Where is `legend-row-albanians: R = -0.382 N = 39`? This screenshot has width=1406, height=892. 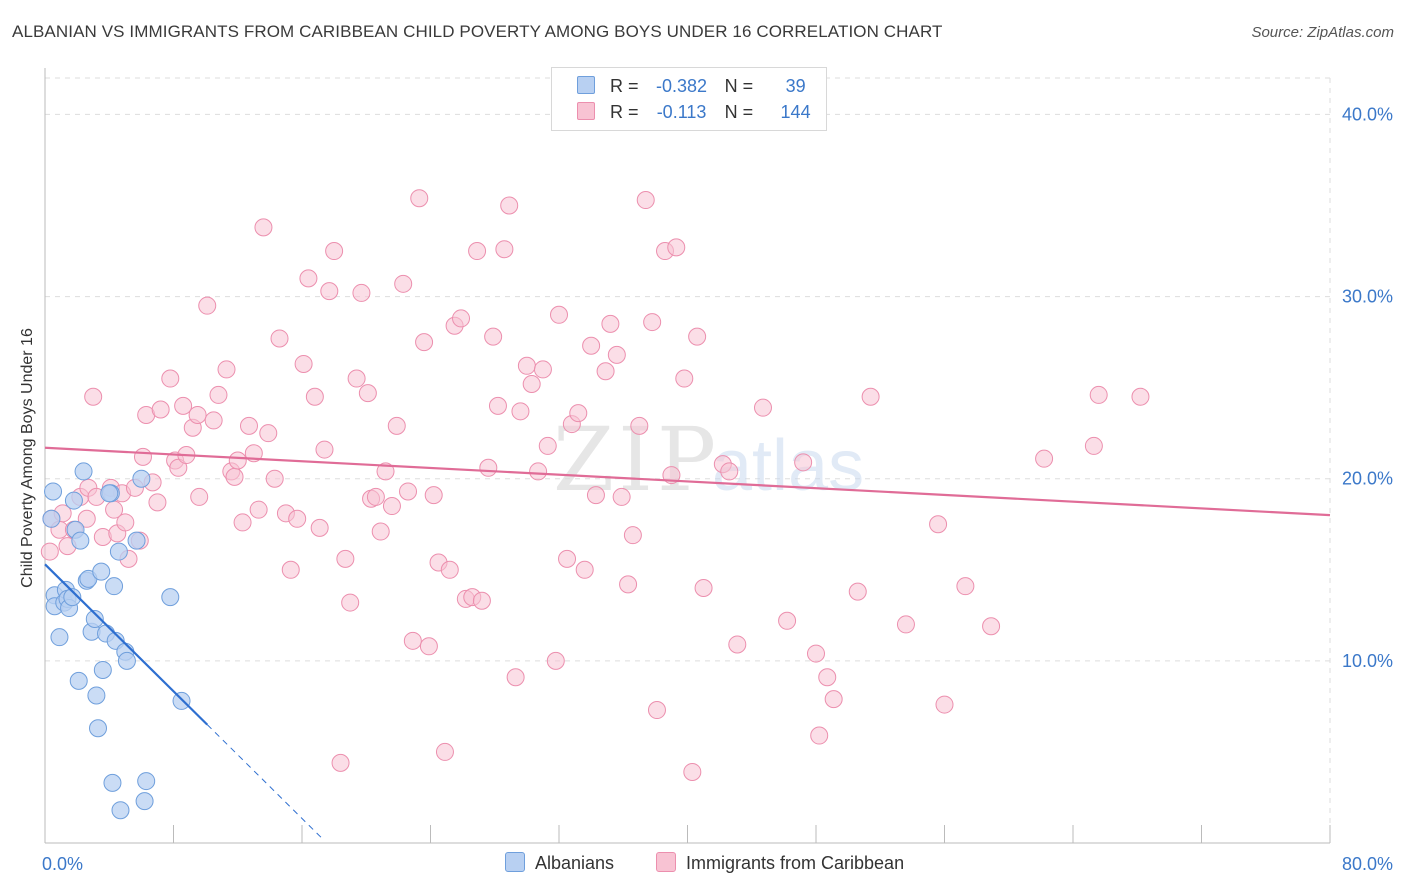
legend-row-albanians: R = -0.382 N = 39 is located at coordinates (696, 86).